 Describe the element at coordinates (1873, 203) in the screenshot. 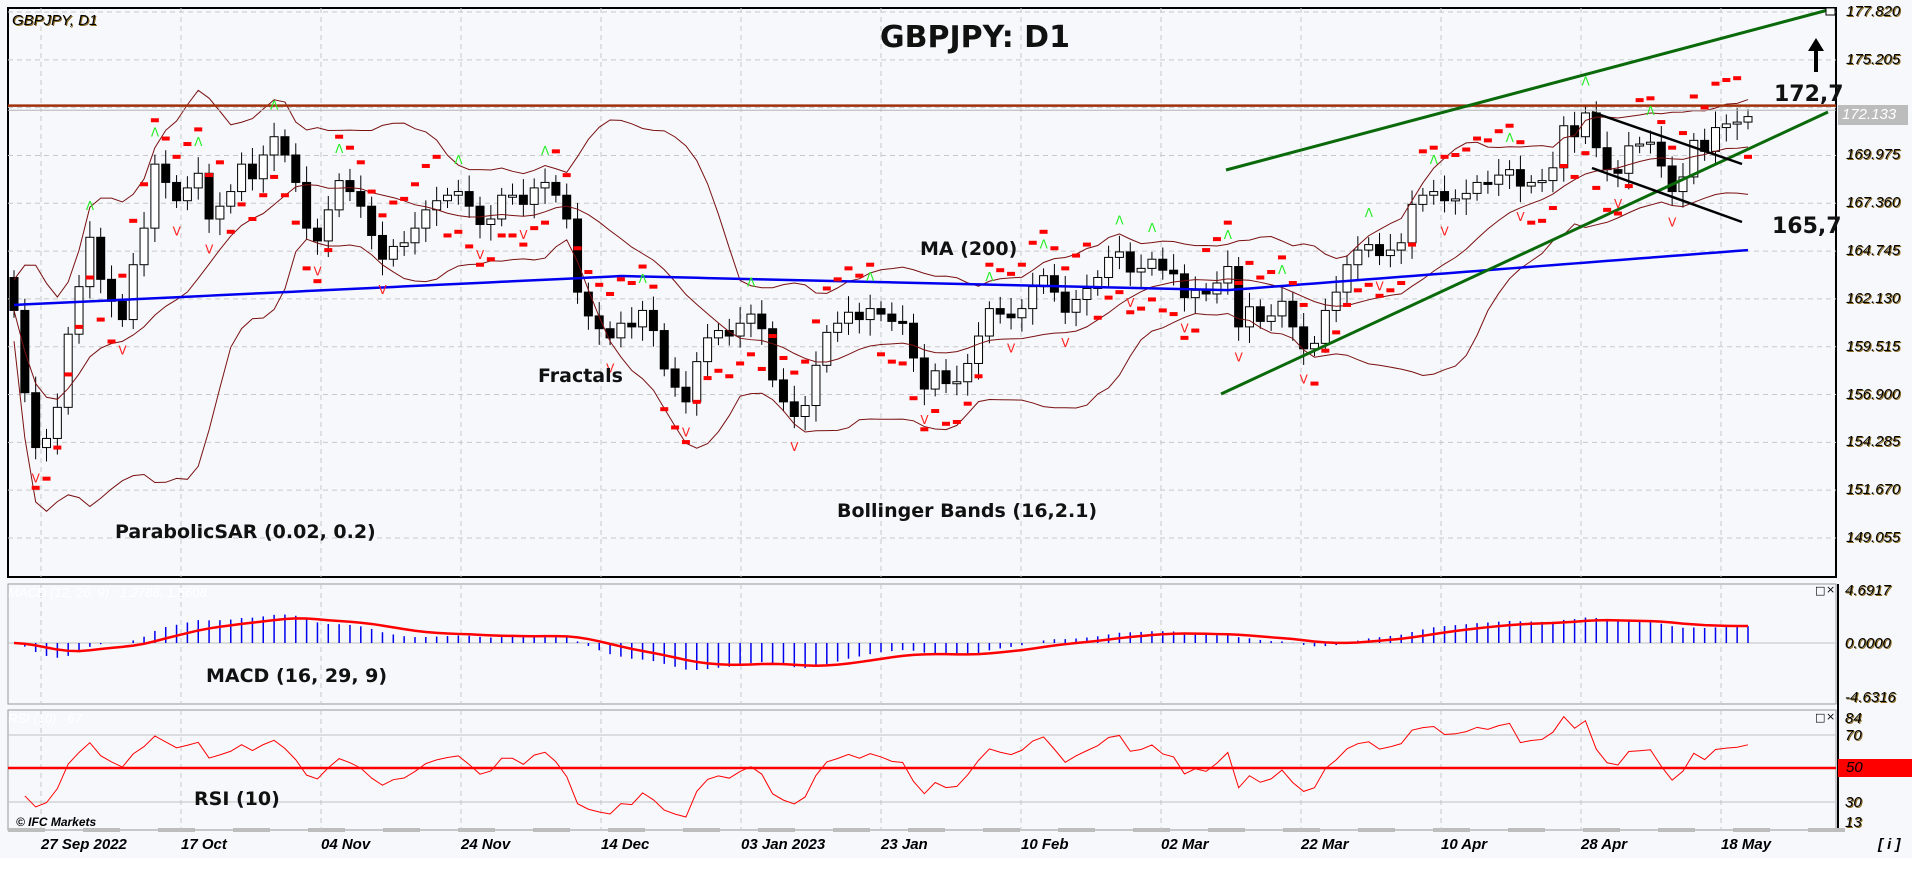

I see `price-tick: 167.360` at that location.